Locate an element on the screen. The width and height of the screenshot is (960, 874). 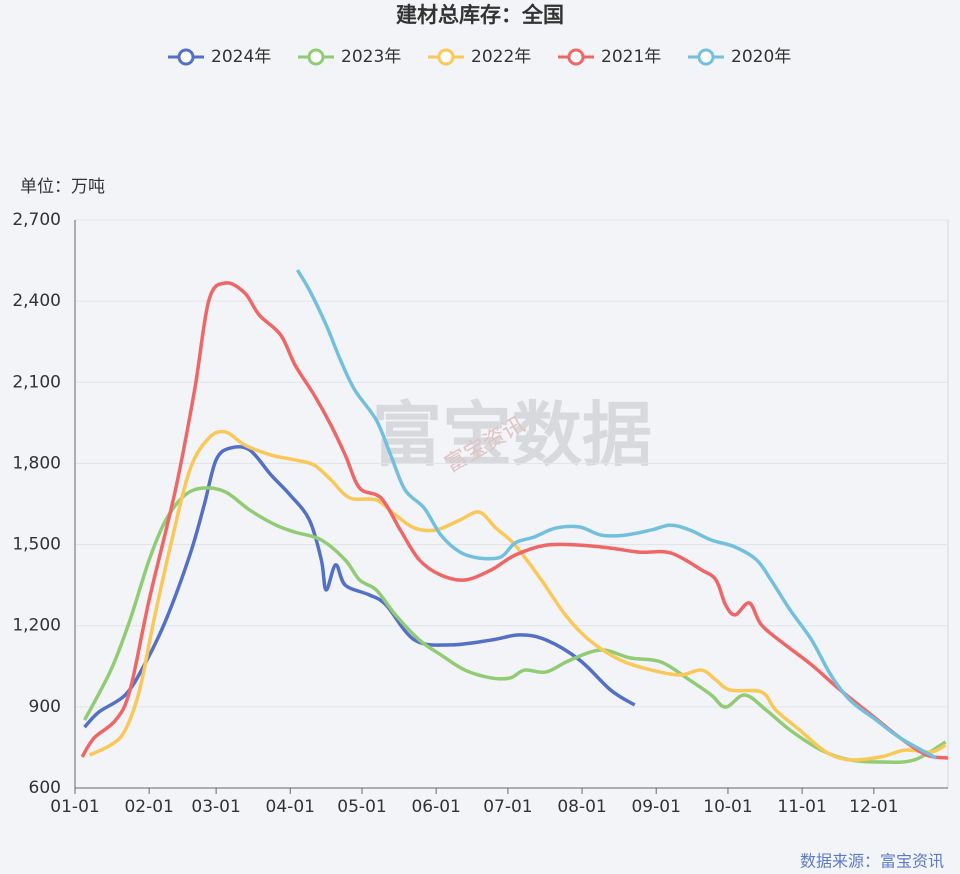
x-tick-label: 04-01 is located at coordinates (290, 807).